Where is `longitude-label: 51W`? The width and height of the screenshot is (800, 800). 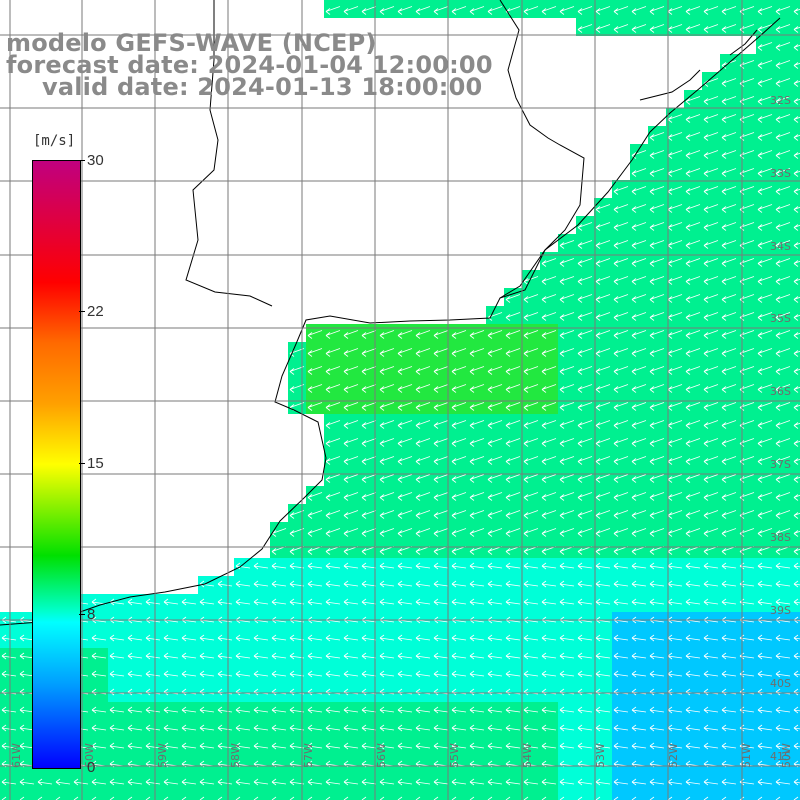 longitude-label: 51W is located at coordinates (746, 755).